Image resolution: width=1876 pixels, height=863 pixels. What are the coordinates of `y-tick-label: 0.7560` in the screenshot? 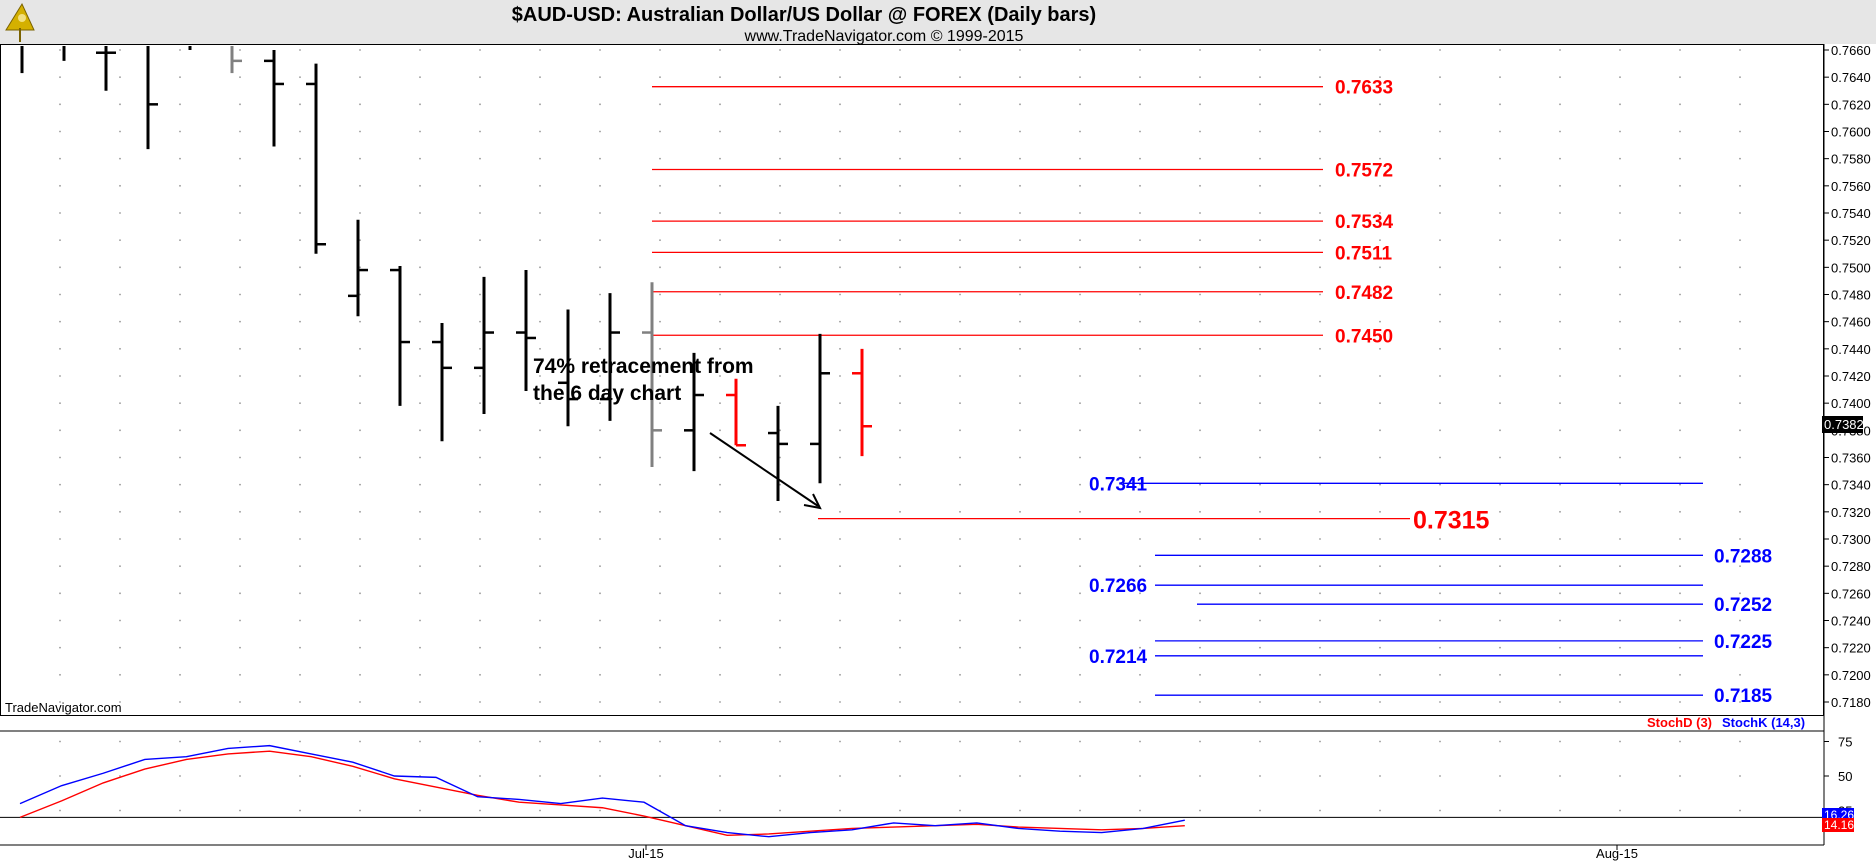 It's located at (1851, 186).